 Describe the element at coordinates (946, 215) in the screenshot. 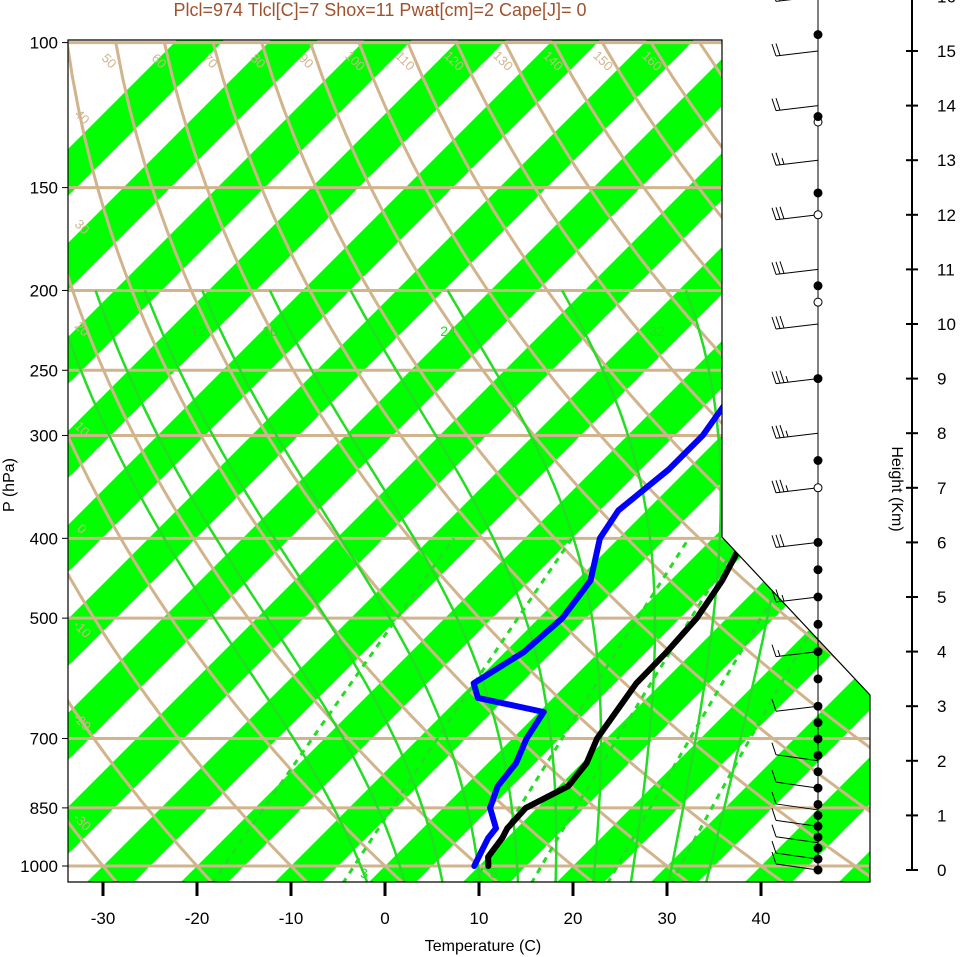

I see `height-tick-label: 12` at that location.